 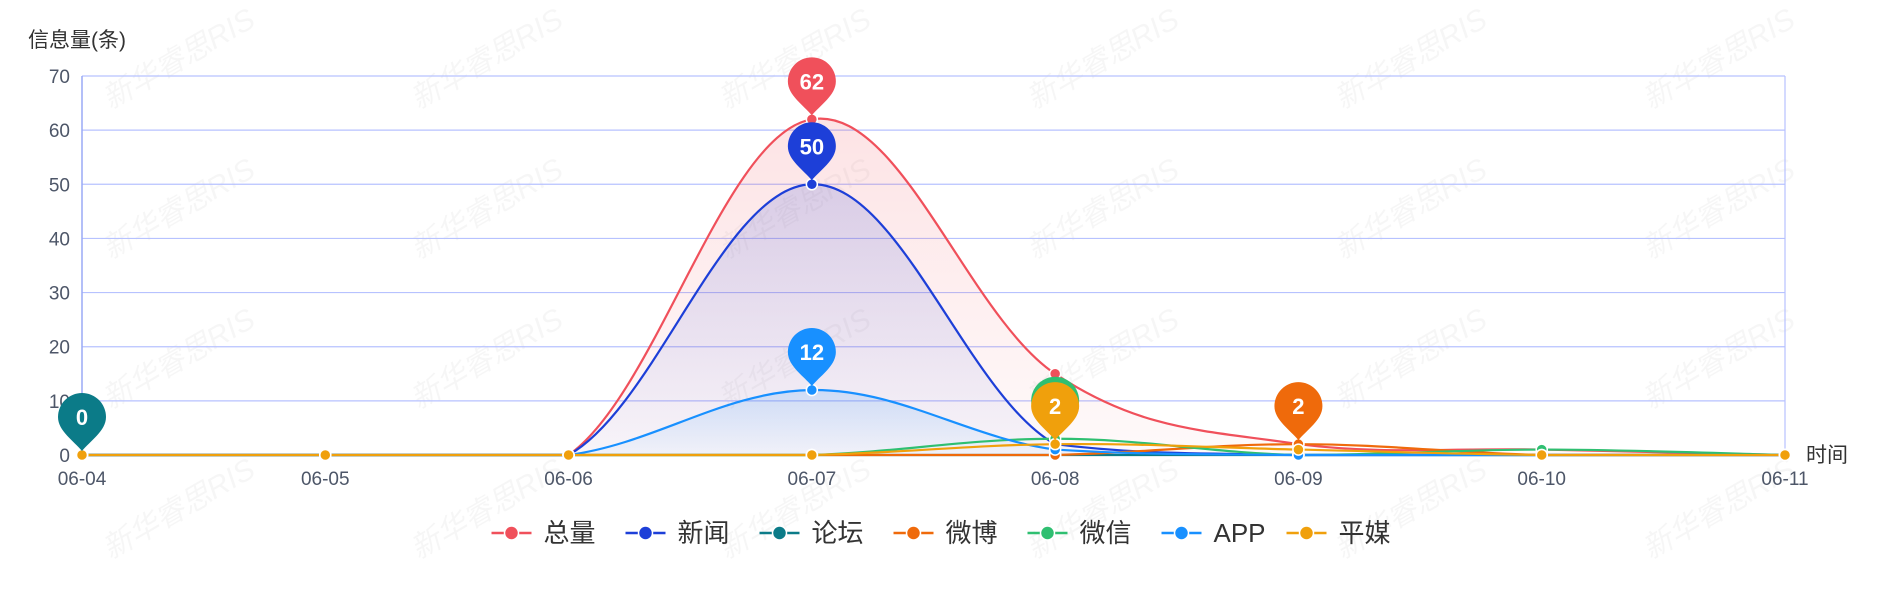 I want to click on point-新闻, so click(x=812, y=184).